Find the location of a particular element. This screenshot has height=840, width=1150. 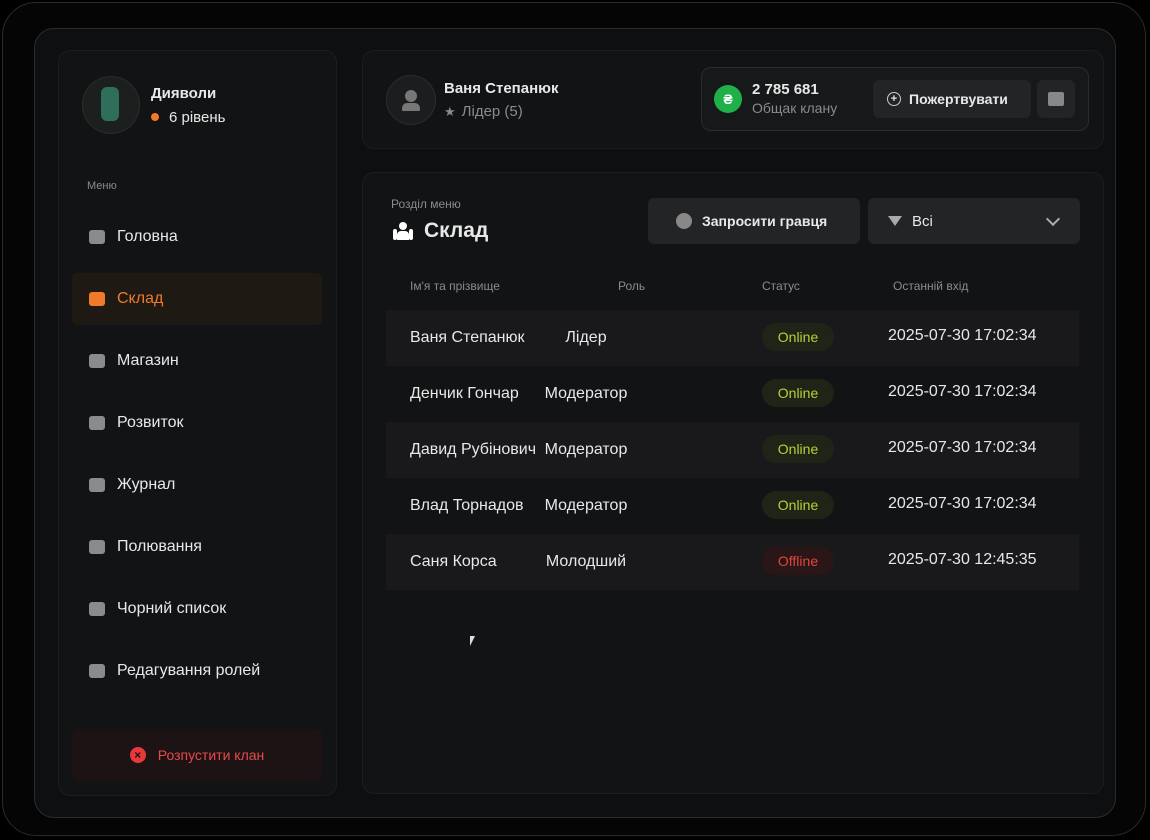

donate-label: Пожертвувати is located at coordinates (958, 99).